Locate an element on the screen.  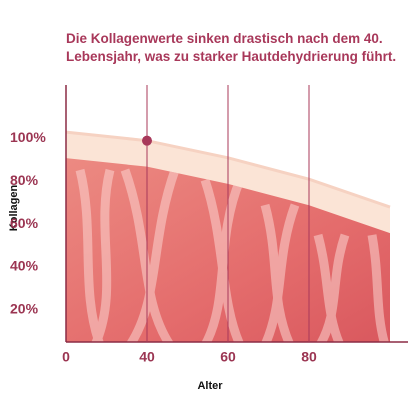
y-tick-label: 20% is located at coordinates (24, 309).